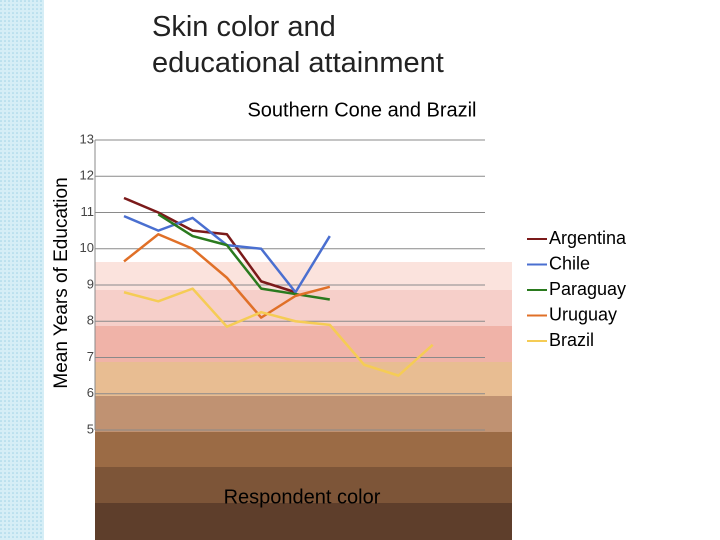  What do you see at coordinates (22, 270) in the screenshot?
I see `side-decoration` at bounding box center [22, 270].